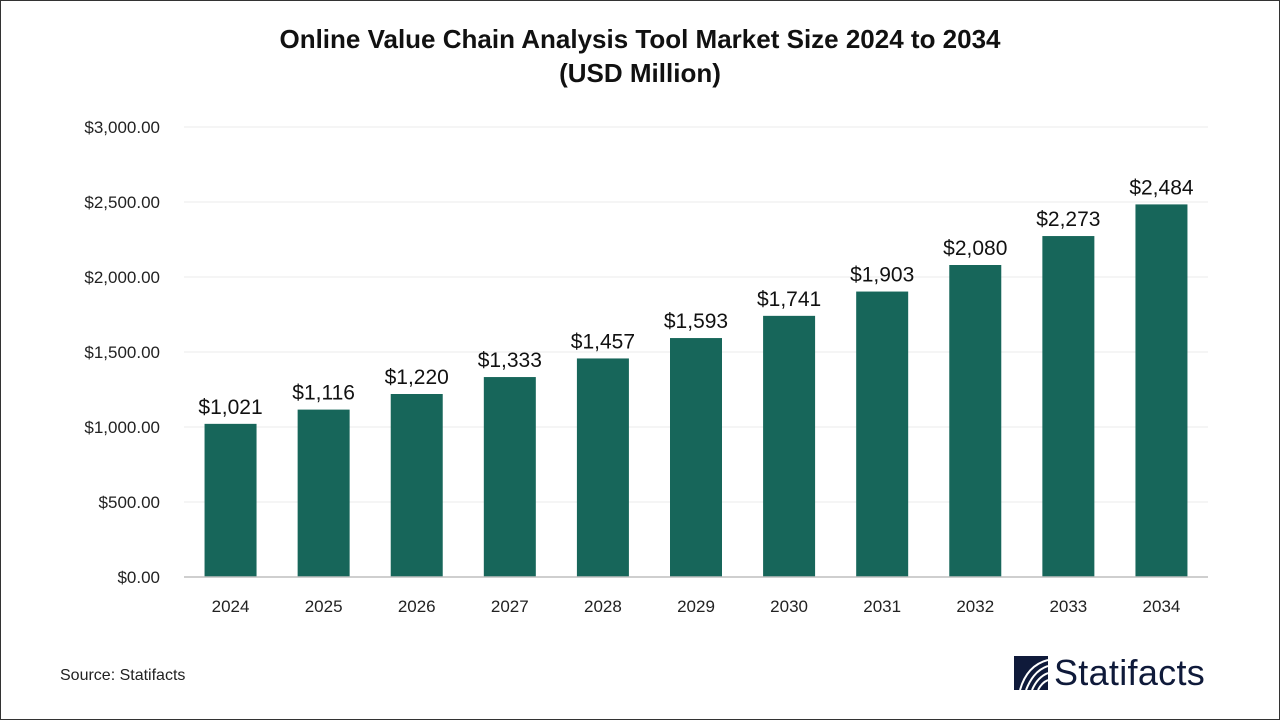  Describe the element at coordinates (696, 606) in the screenshot. I see `x-tick-label: 2029` at that location.